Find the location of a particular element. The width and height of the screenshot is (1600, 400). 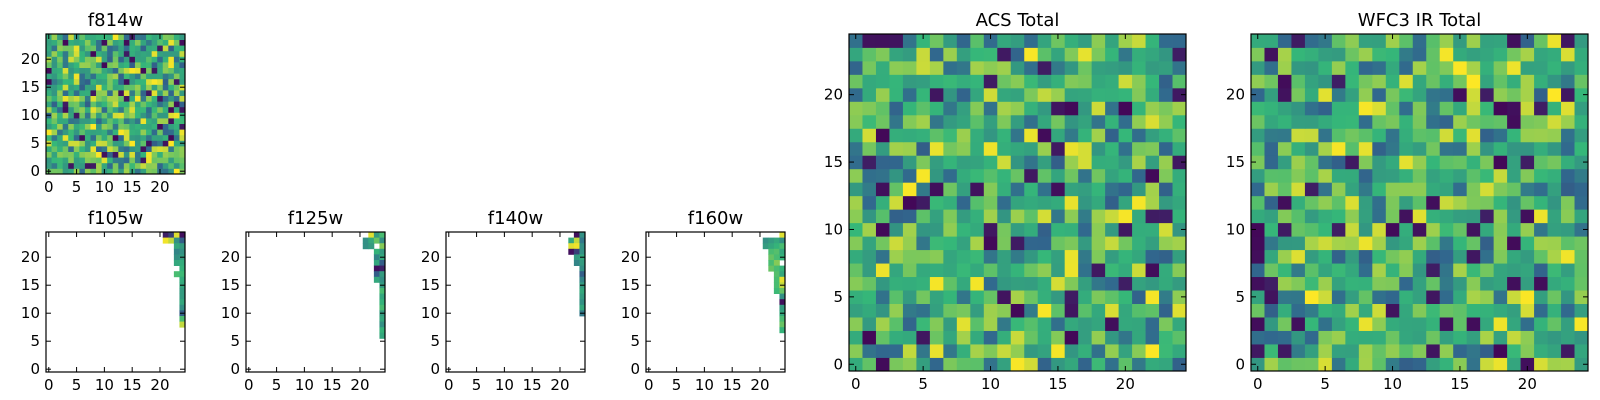

x-tick-label: 15 is located at coordinates (732, 385).